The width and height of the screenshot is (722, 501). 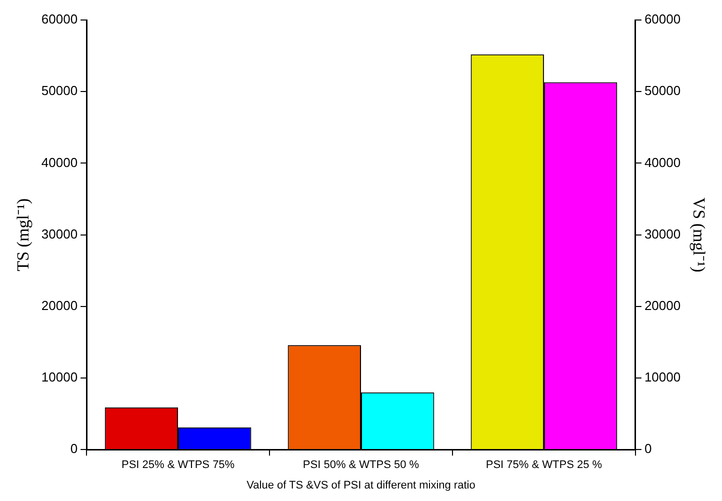 What do you see at coordinates (662, 19) in the screenshot?
I see `y2-tick-label: 60000` at bounding box center [662, 19].